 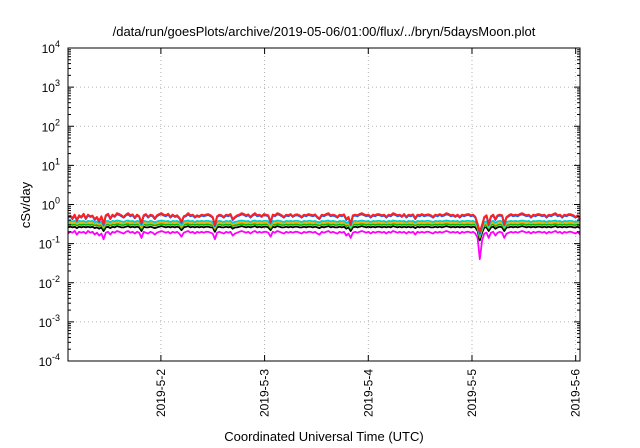 What do you see at coordinates (49, 243) in the screenshot?
I see `y-tick-label: 10⁻¹` at bounding box center [49, 243].